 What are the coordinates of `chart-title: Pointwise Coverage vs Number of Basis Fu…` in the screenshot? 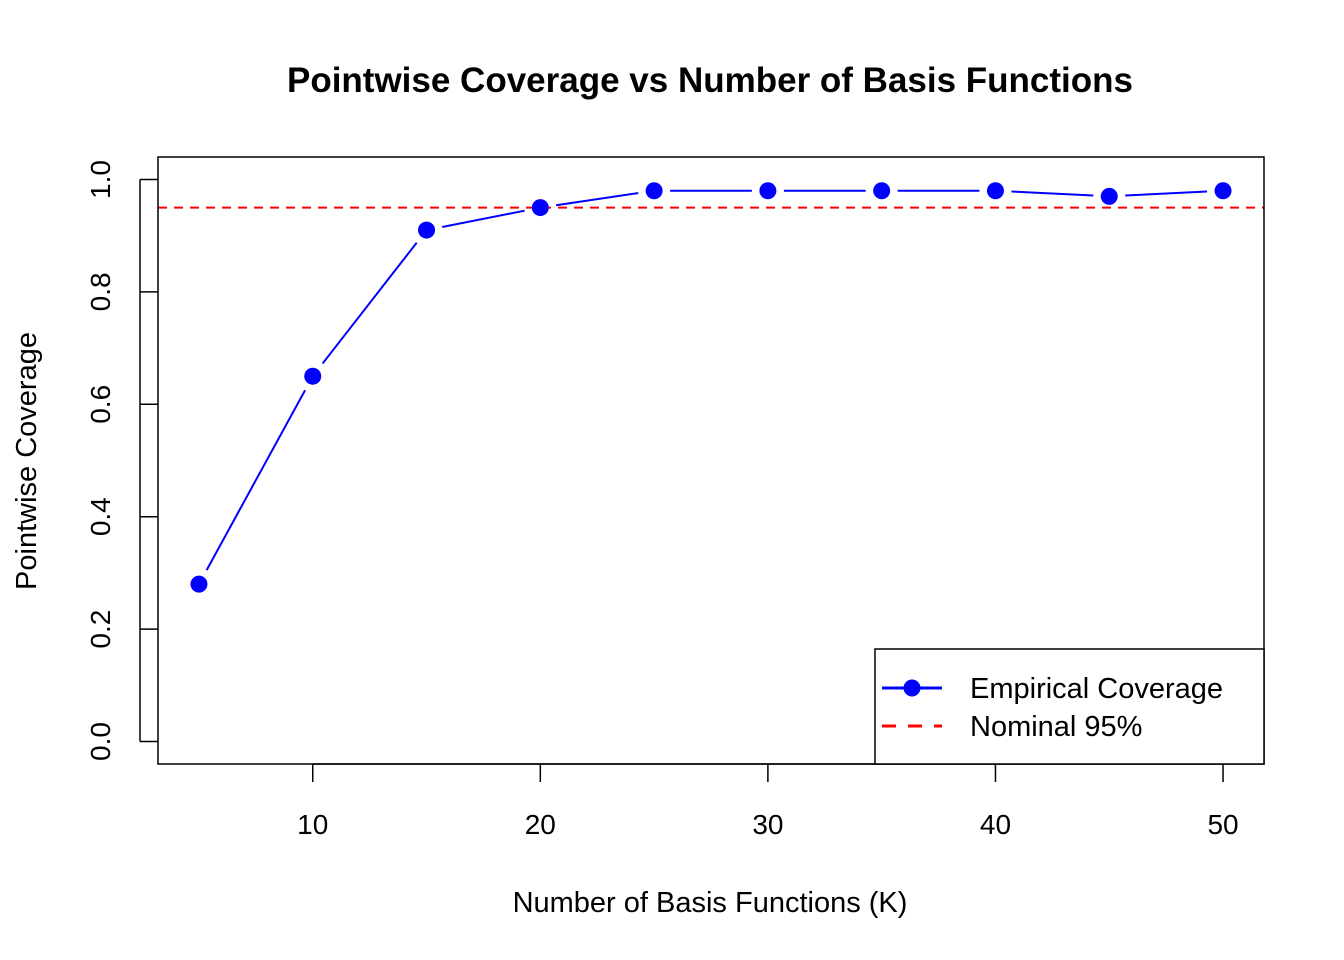 It's located at (710, 80).